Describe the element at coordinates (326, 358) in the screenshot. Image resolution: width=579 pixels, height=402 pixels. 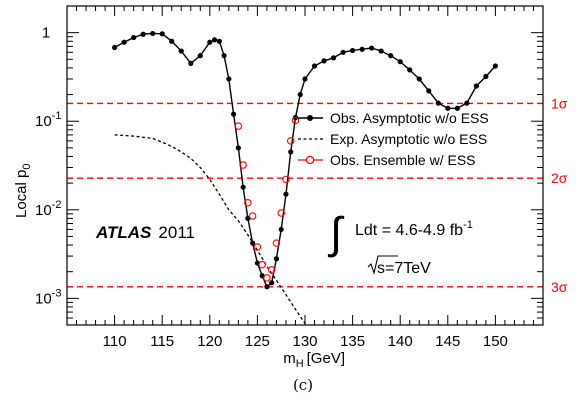
I see `x-axis-title-unit: [GeV]` at that location.